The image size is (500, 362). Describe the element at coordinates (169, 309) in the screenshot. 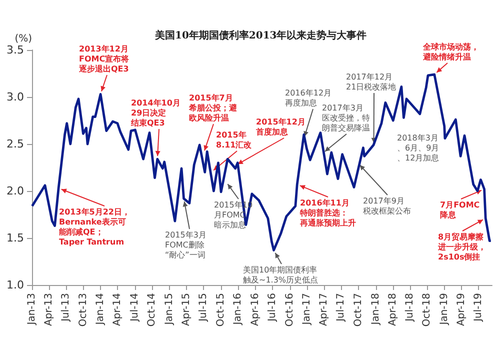

I see `x-tick-label: Jan-15` at that location.